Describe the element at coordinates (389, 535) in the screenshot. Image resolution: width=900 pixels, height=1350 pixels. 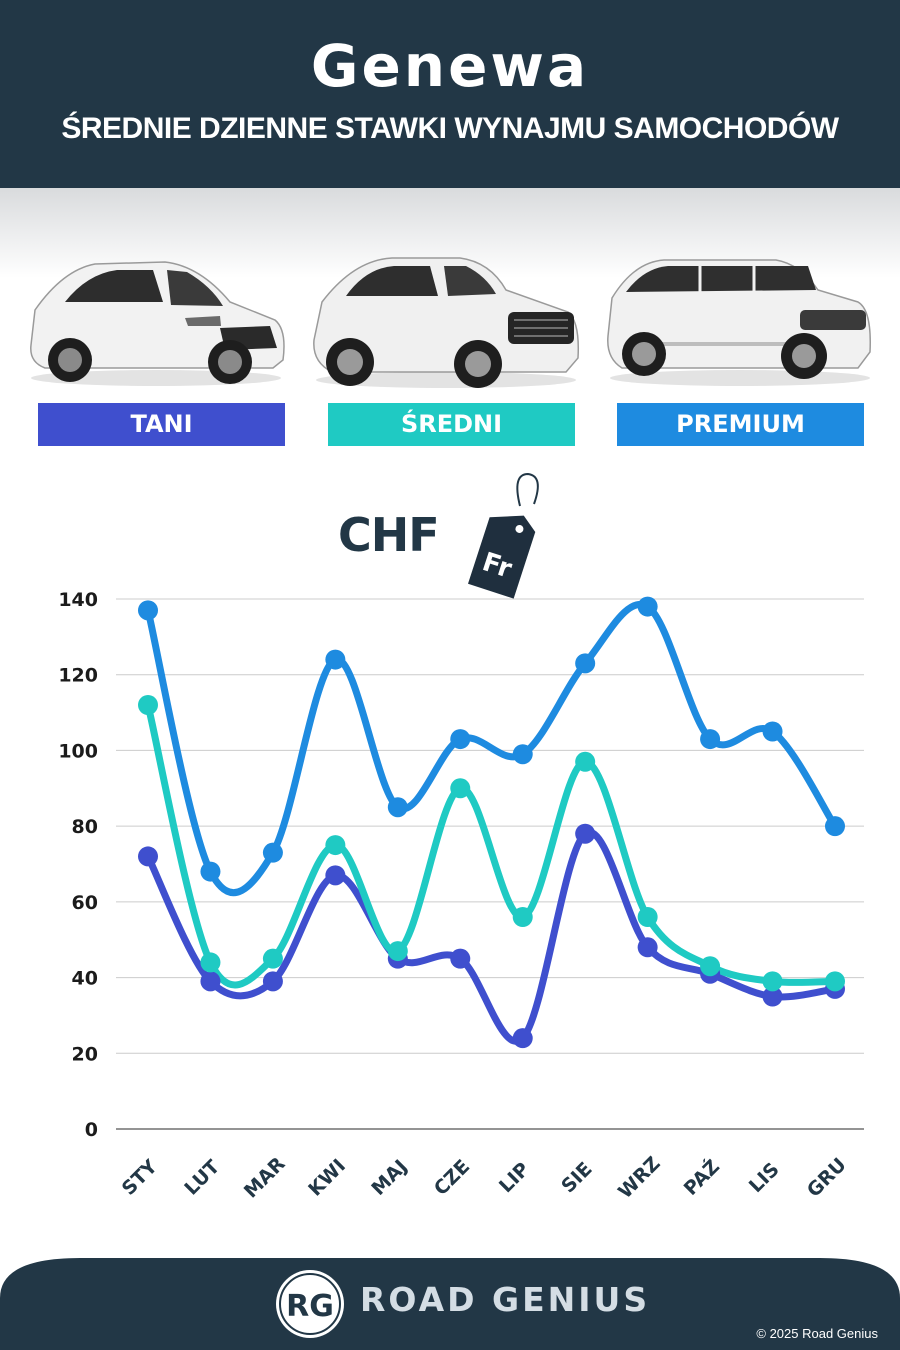
I see `currency-label: CHF` at that location.